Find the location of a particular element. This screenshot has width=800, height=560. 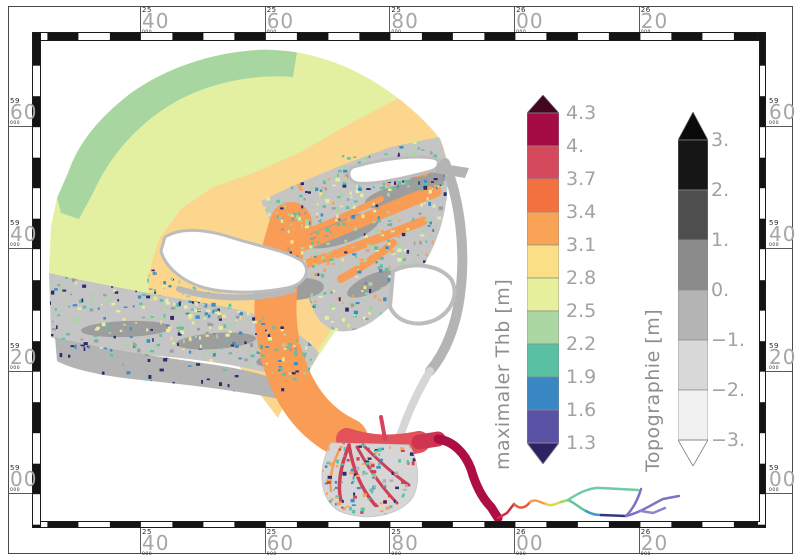

colorbar-tick-label: 2. is located at coordinates (720, 190).